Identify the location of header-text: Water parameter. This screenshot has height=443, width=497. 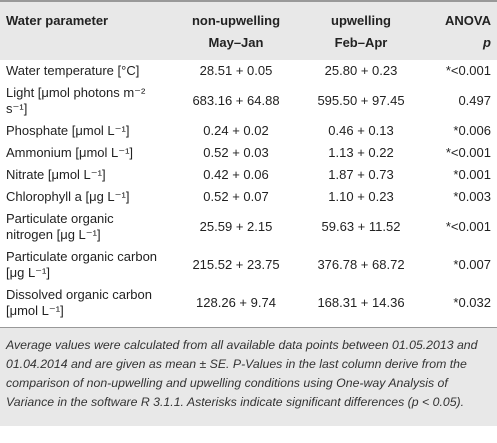
(57, 20).